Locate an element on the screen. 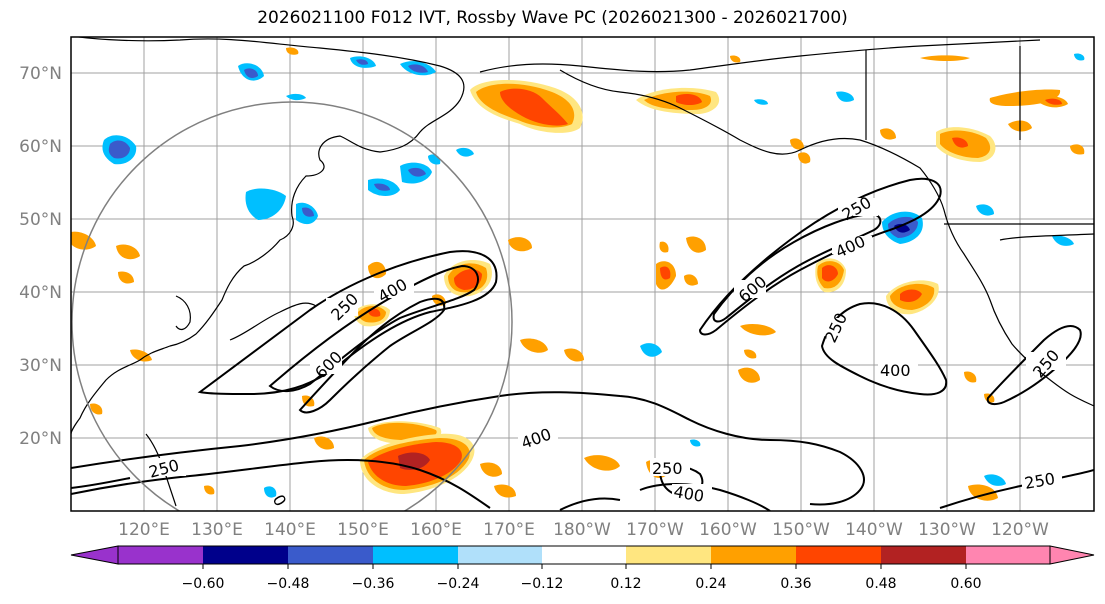 Image resolution: width=1105 pixels, height=604 pixels. lon-label: 120°E is located at coordinates (144, 530).